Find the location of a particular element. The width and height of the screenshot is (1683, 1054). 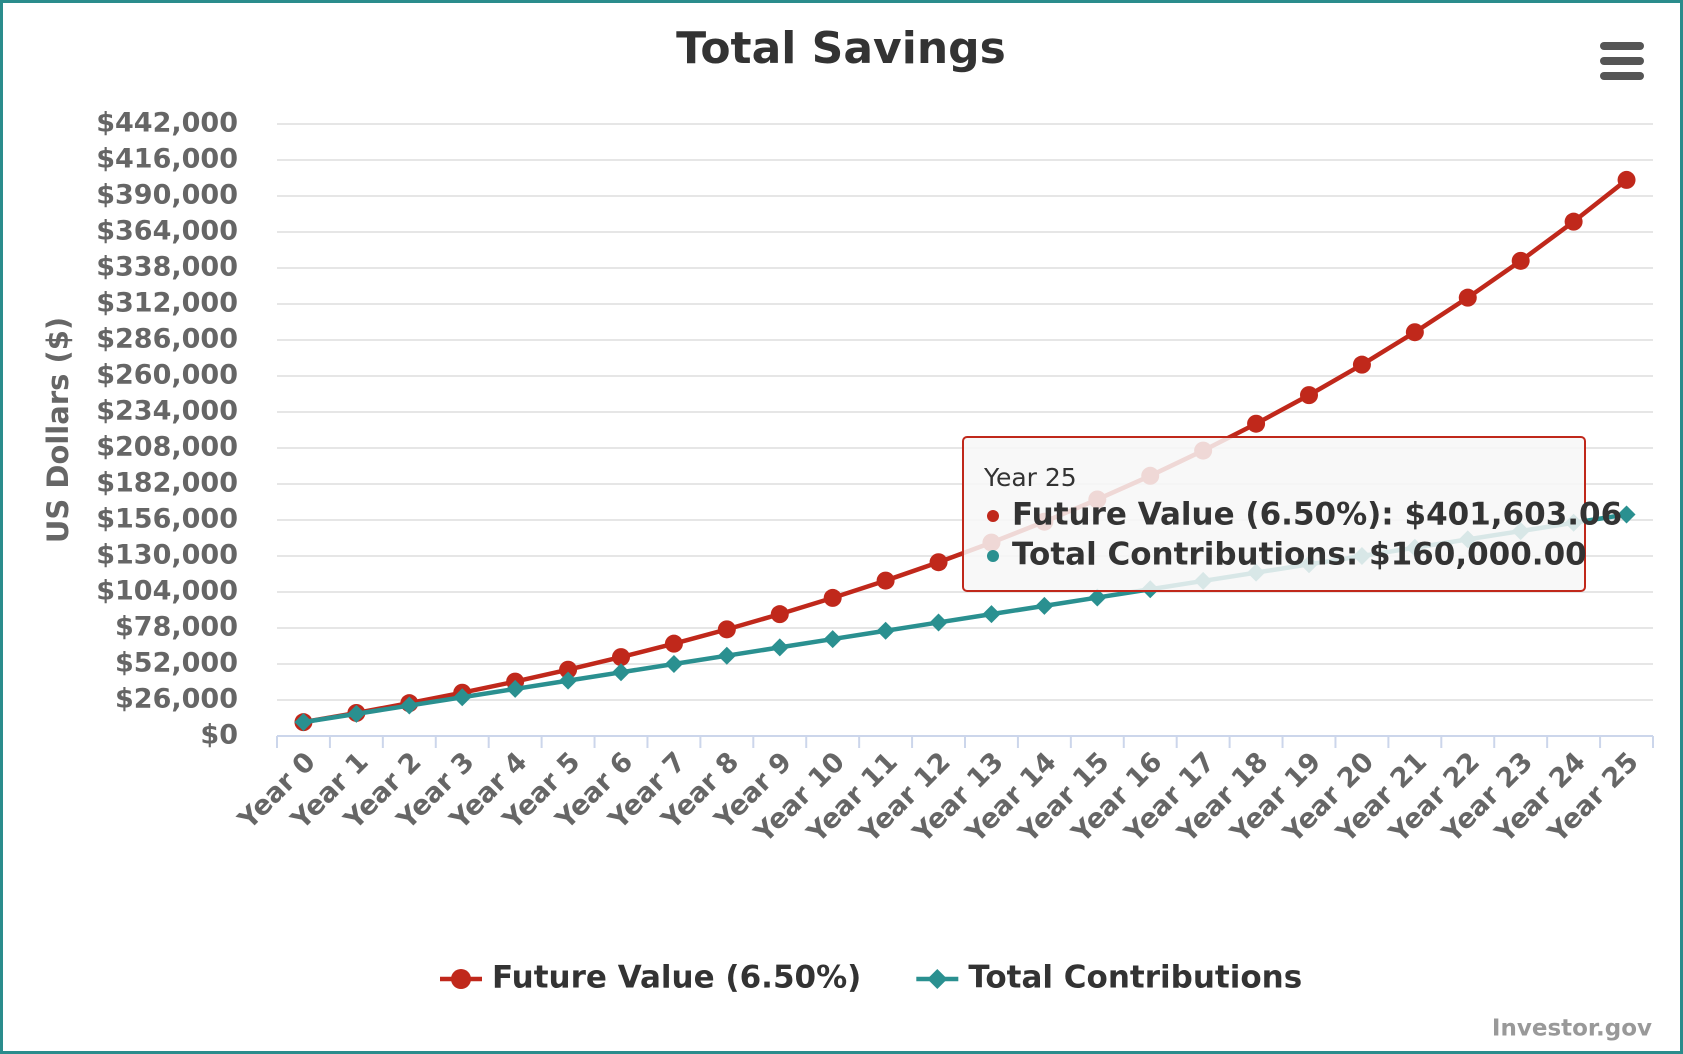

y-tick-label: $104,000 is located at coordinates (167, 591).